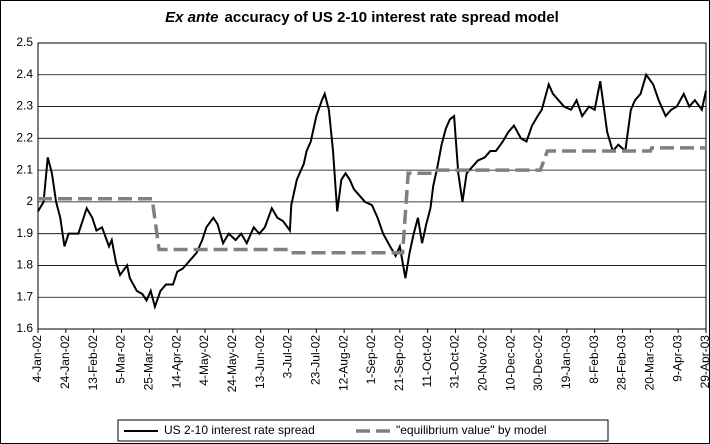 The image size is (710, 444). Describe the element at coordinates (260, 362) in the screenshot. I see `x-tick-label: 13-Jun-02` at that location.